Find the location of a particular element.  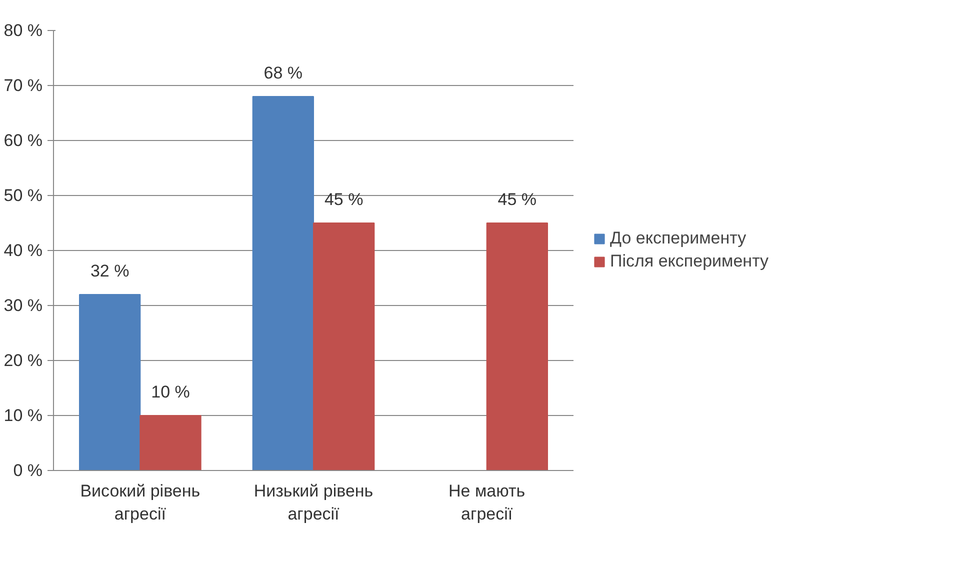

y-tick-label: 10 % is located at coordinates (23, 415).